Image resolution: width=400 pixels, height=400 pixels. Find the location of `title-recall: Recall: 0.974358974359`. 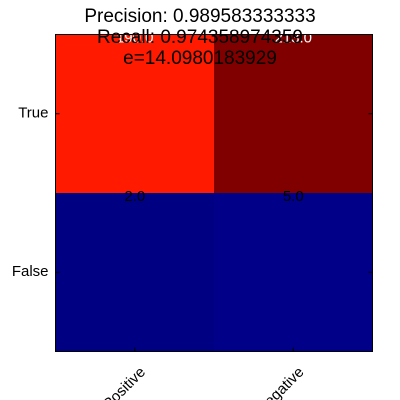

title-recall: Recall: 0.974358974359 is located at coordinates (199, 37).